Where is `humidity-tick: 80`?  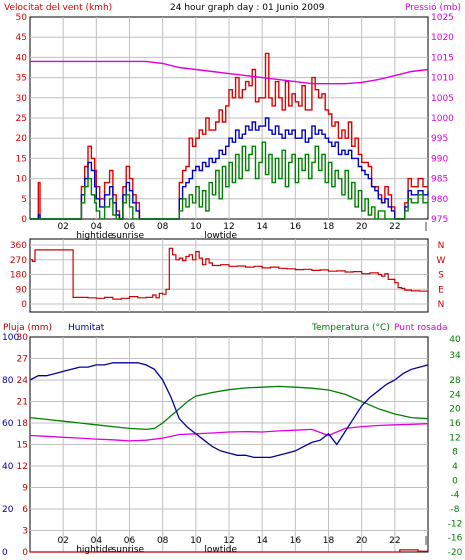 humidity-tick: 80 is located at coordinates (8, 381).